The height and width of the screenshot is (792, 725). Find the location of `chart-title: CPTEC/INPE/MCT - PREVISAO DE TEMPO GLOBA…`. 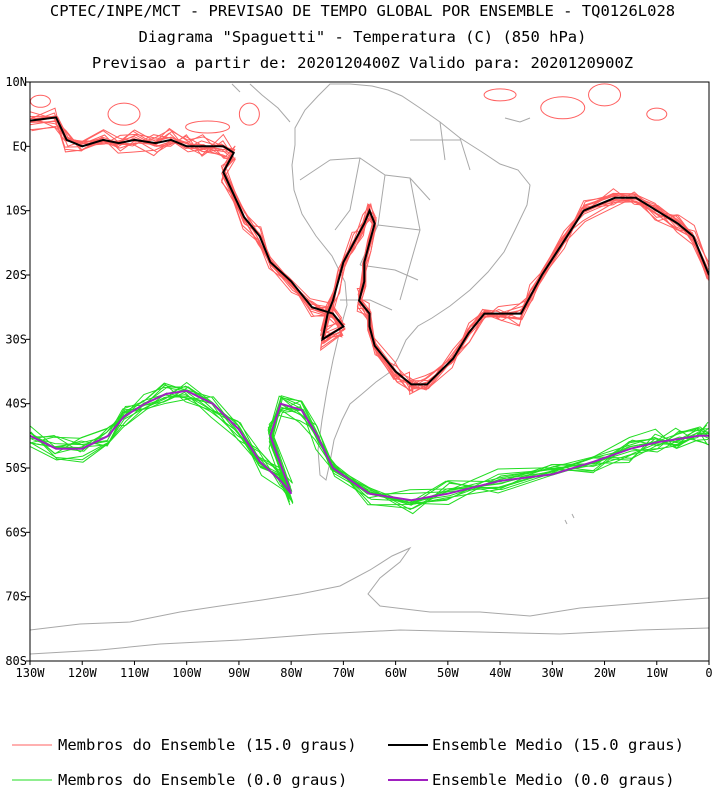

chart-title: CPTEC/INPE/MCT - PREVISAO DE TEMPO GLOBA… is located at coordinates (362, 11).